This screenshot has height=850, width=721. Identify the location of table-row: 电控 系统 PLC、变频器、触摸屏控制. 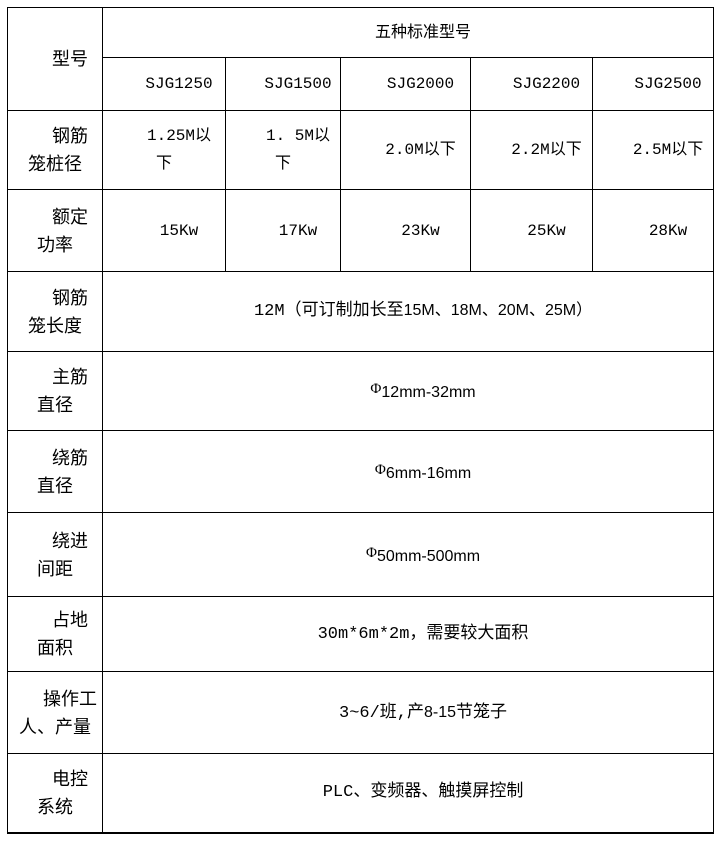
(361, 793).